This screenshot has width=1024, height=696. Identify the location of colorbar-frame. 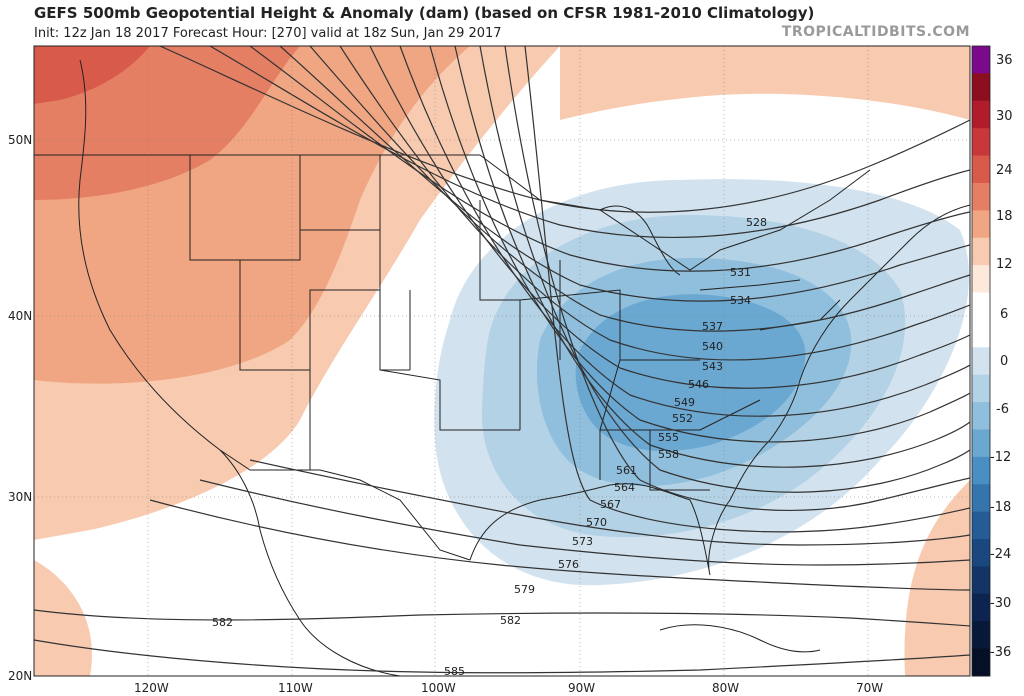
(981, 361).